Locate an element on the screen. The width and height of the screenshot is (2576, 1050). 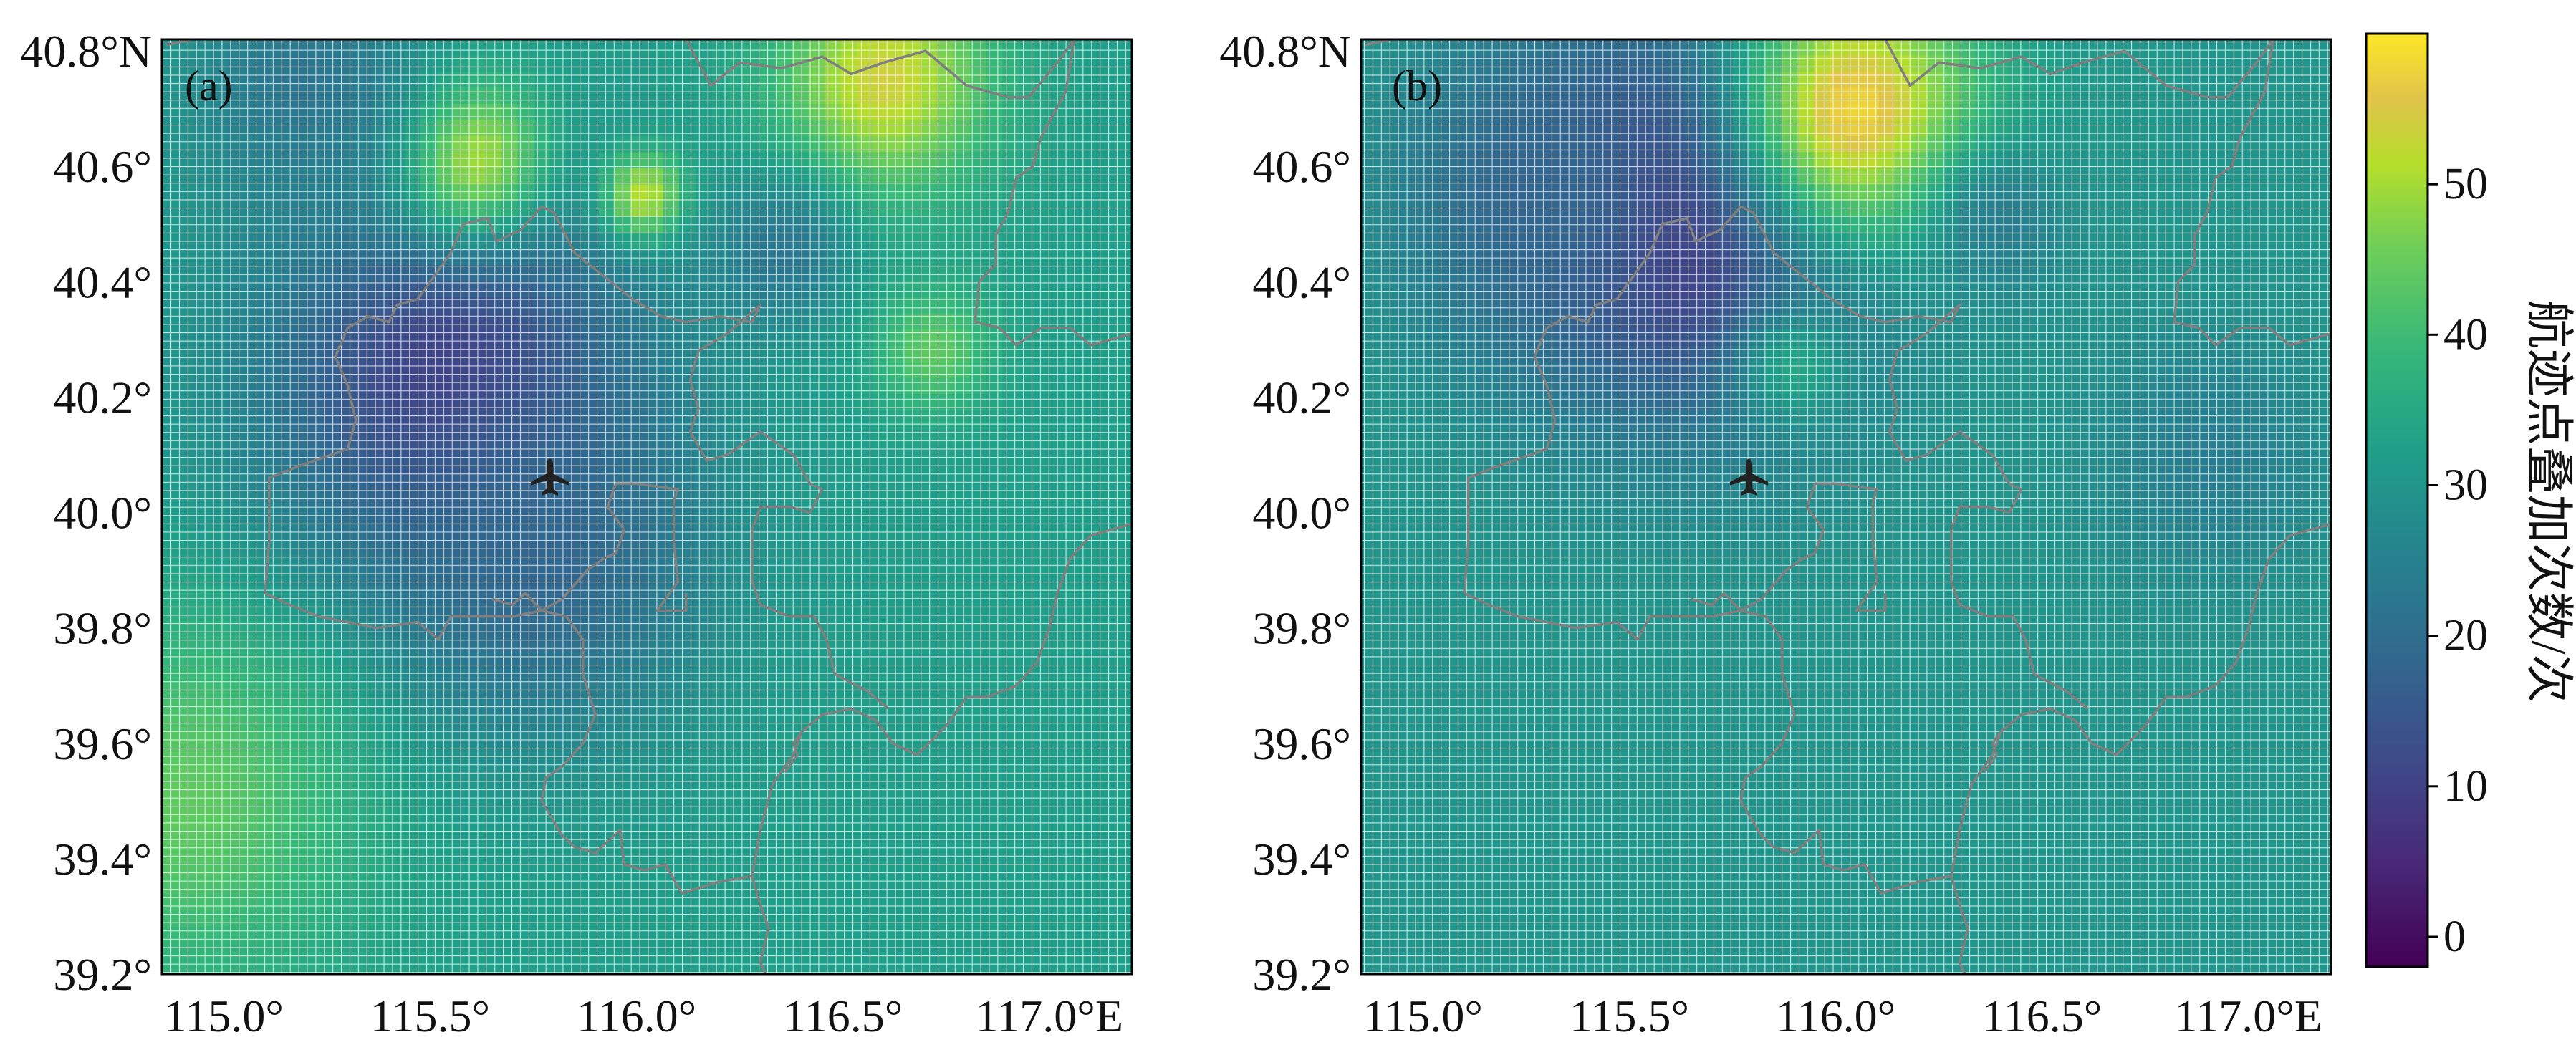
y-tick-label: 40.8°N is located at coordinates (86, 52).